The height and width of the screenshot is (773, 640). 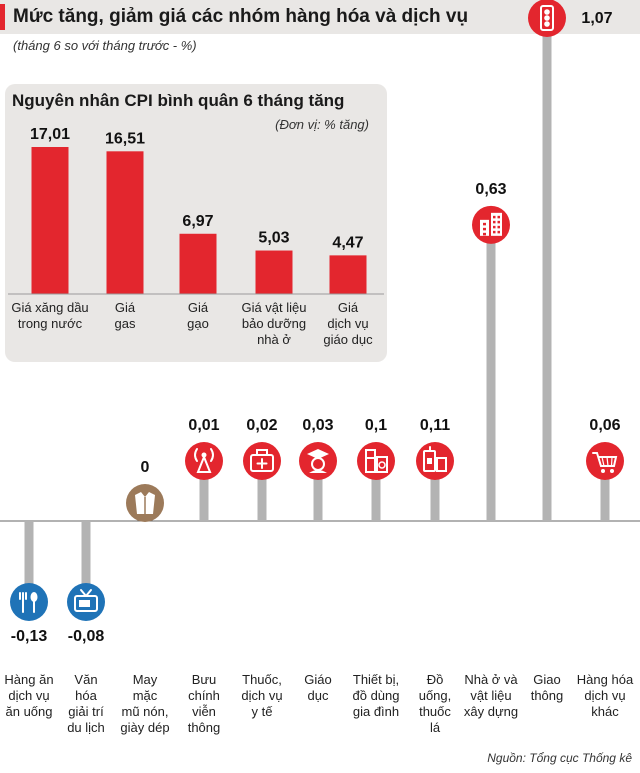 I want to click on category-label: Bưu chính viễn thông, so click(x=204, y=704).